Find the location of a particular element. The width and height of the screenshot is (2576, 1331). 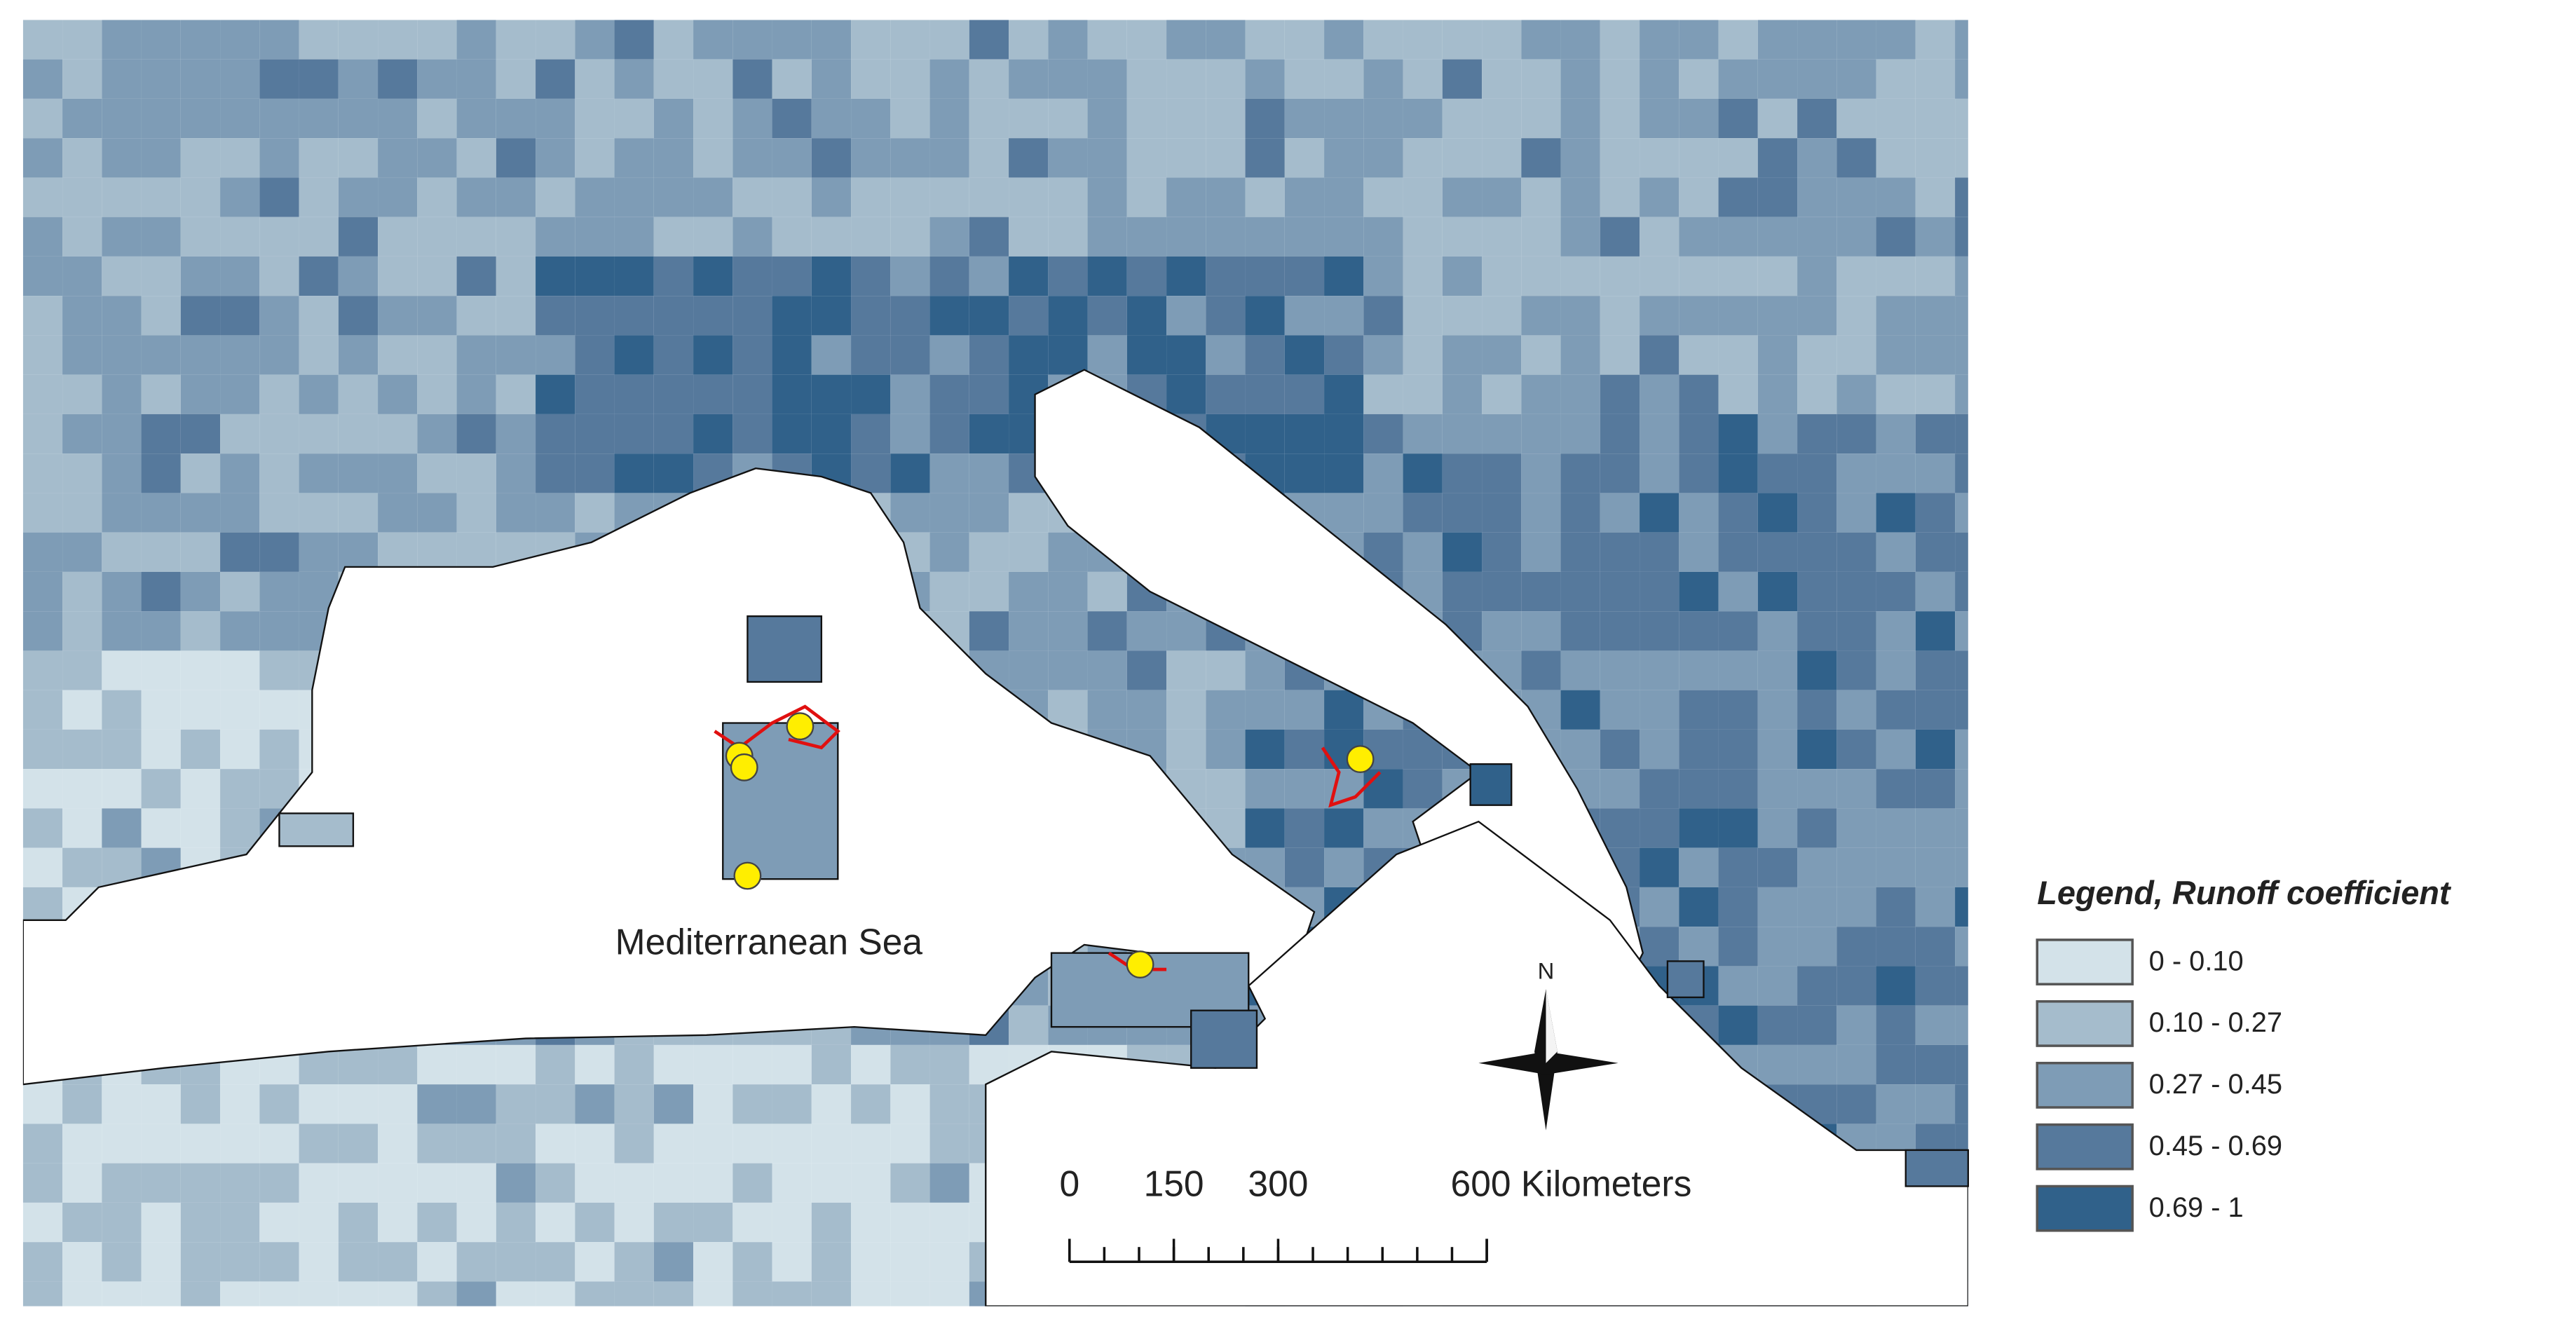

scale-value: 0 is located at coordinates (1069, 1183).